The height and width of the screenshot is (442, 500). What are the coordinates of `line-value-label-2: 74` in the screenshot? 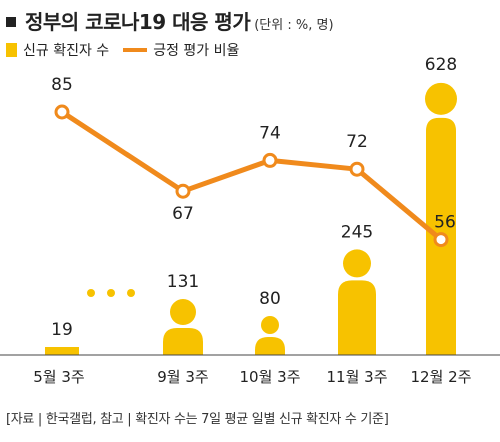 It's located at (270, 133).